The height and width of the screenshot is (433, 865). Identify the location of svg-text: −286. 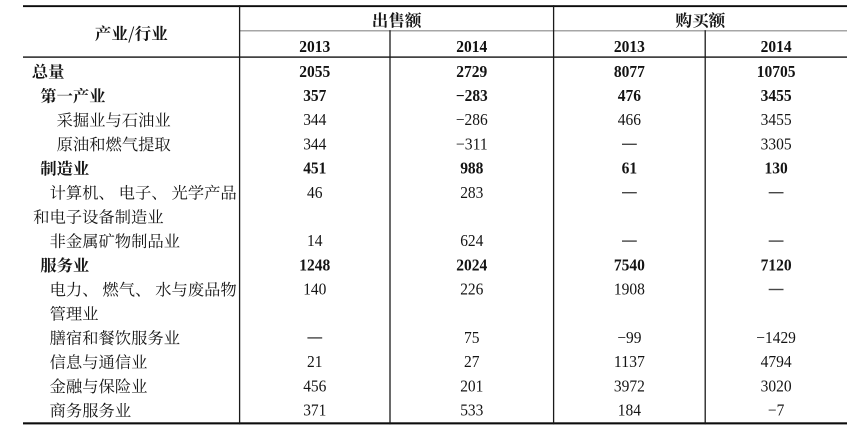
(472, 119).